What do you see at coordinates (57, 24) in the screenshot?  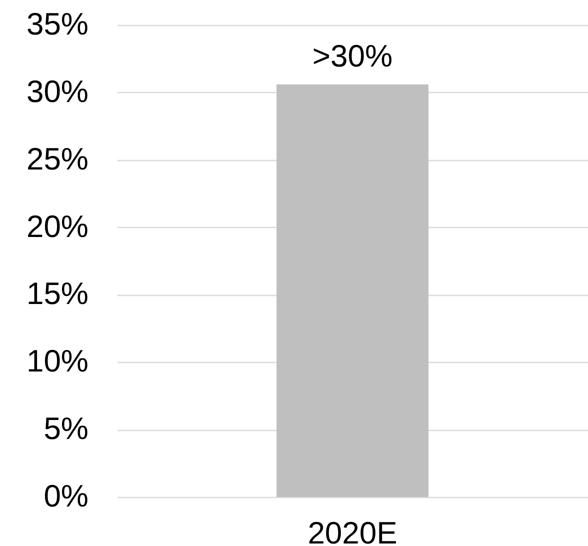 I see `y-tick-label: 35%` at bounding box center [57, 24].